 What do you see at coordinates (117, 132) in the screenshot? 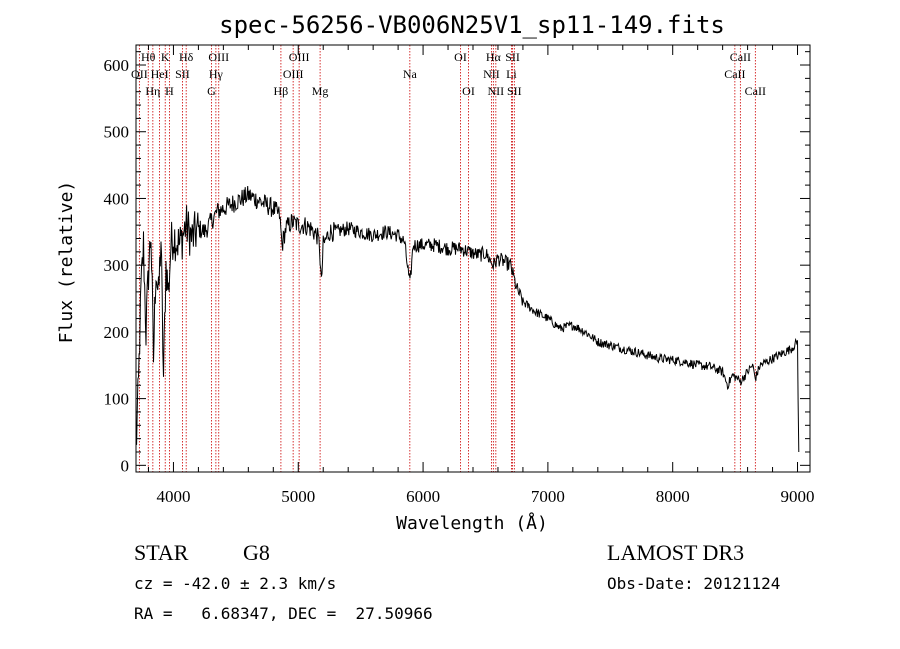
I see `y-tick-label-5: 500` at bounding box center [117, 132].